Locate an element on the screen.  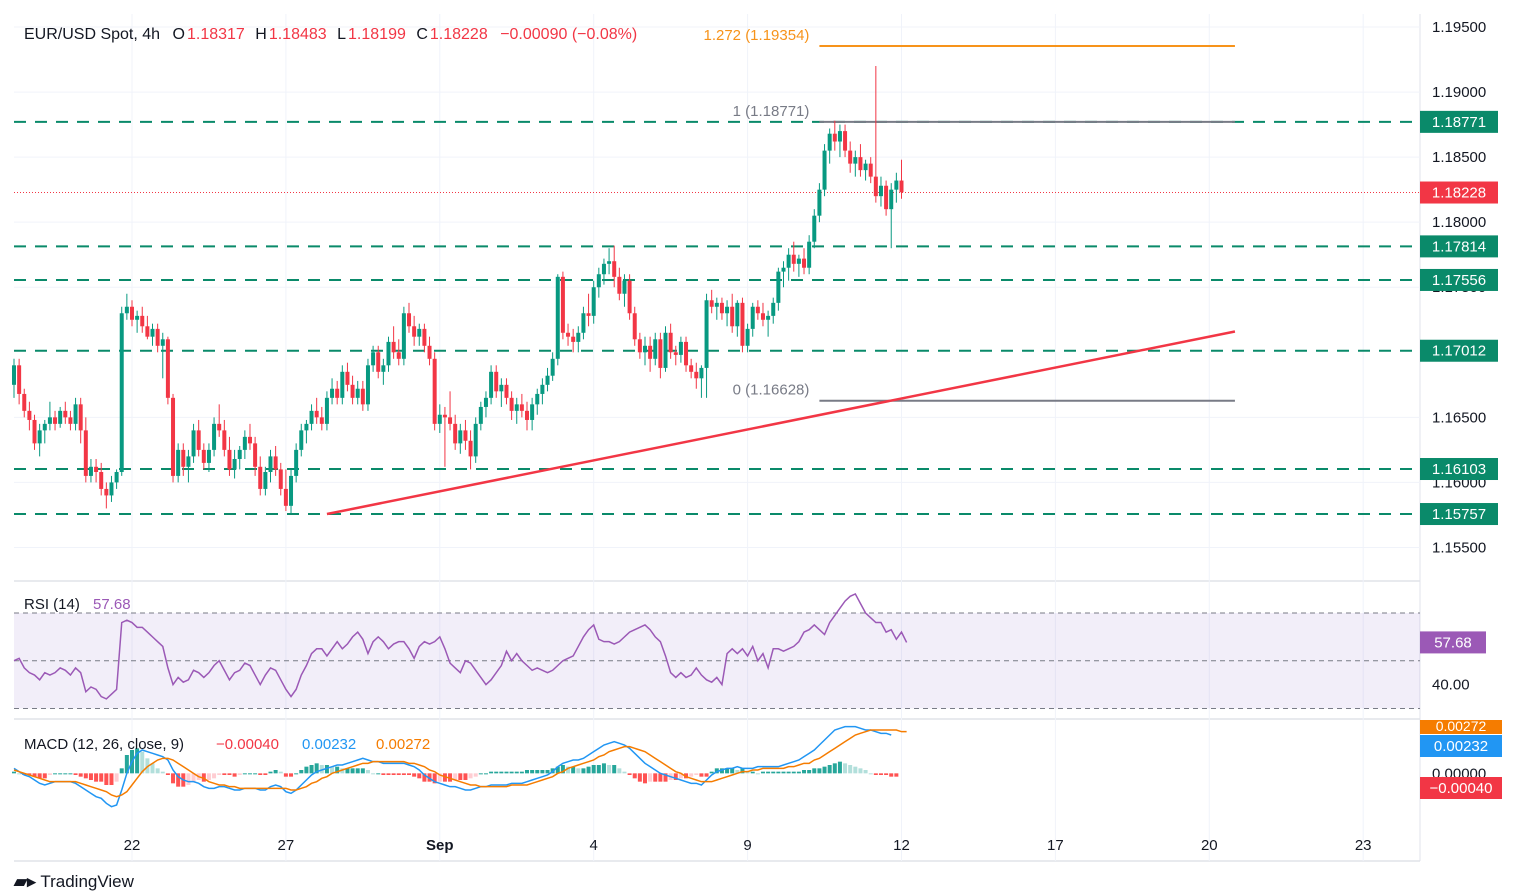
level-price-tag is located at coordinates (1459, 246).